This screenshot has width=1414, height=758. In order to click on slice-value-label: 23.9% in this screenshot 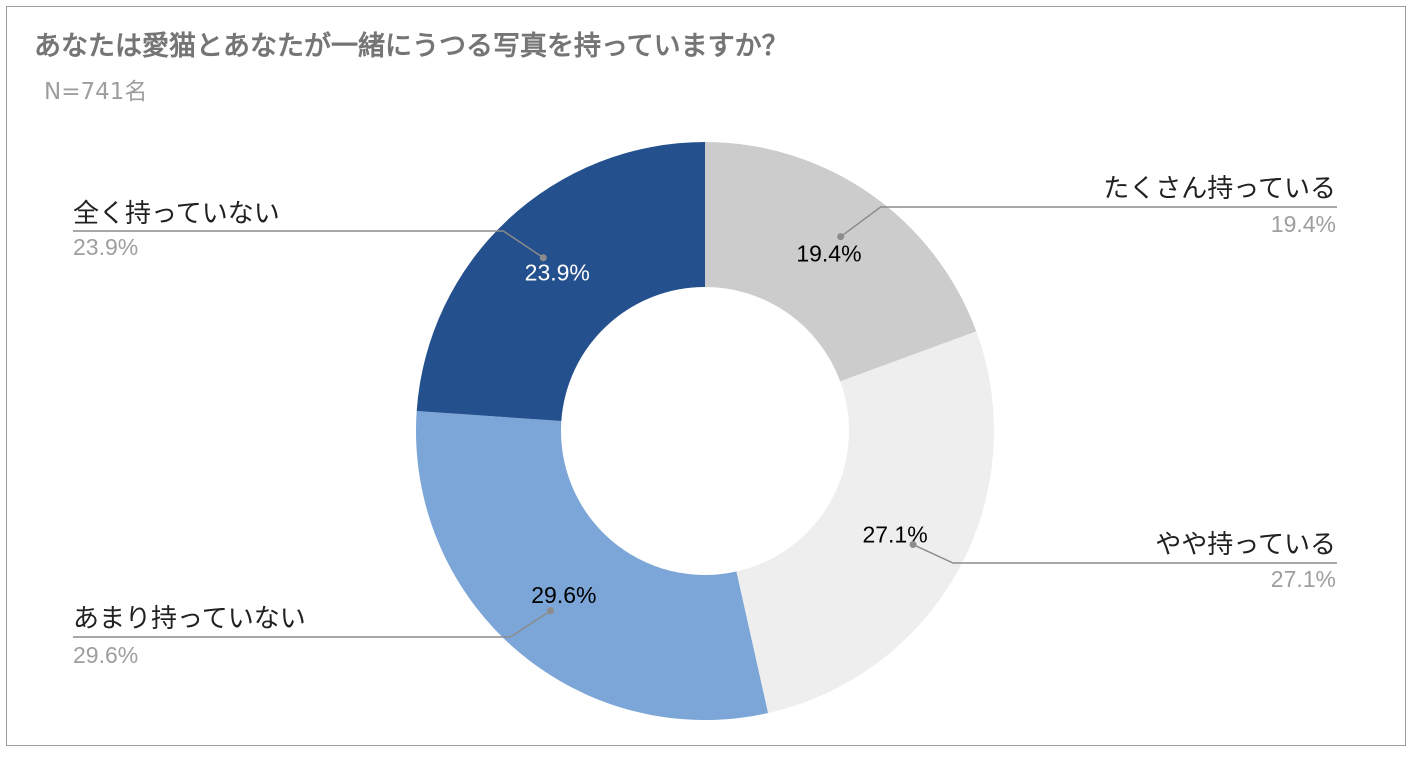, I will do `click(557, 273)`.